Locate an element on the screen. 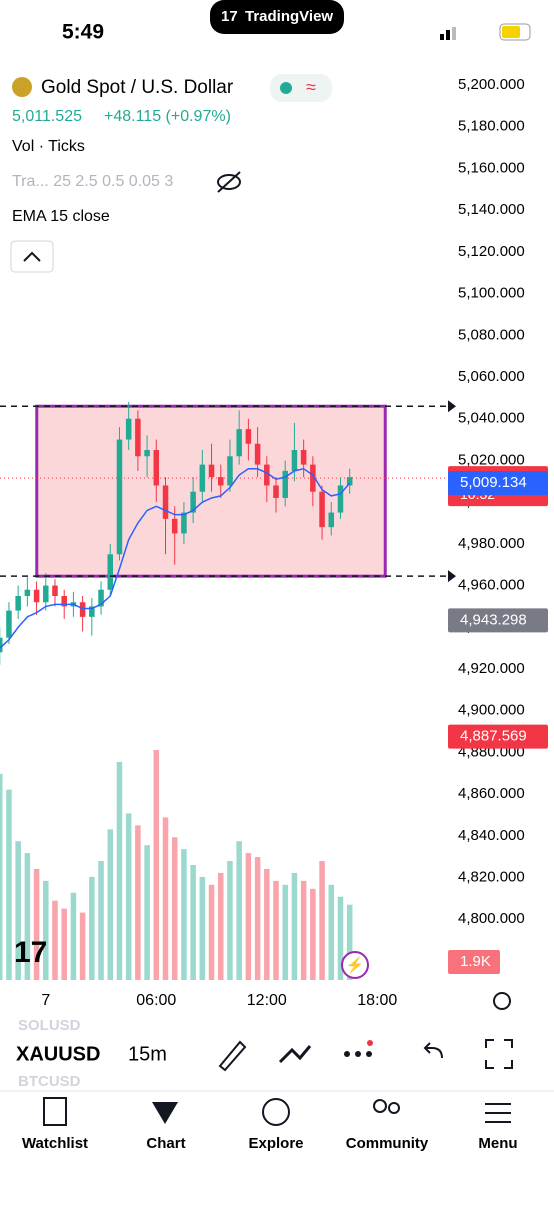  battery is located at coordinates (515, 32).